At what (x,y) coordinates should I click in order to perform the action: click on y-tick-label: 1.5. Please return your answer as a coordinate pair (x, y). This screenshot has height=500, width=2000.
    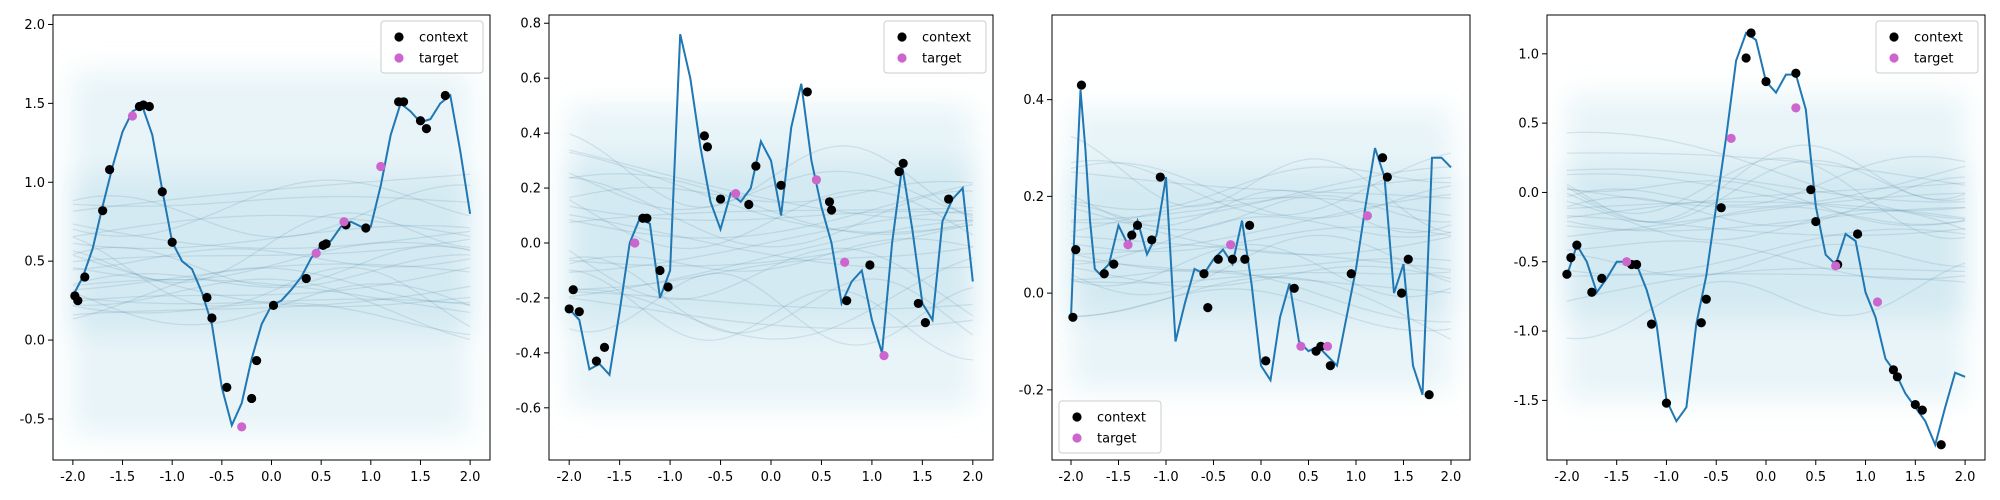
    Looking at the image, I should click on (34, 104).